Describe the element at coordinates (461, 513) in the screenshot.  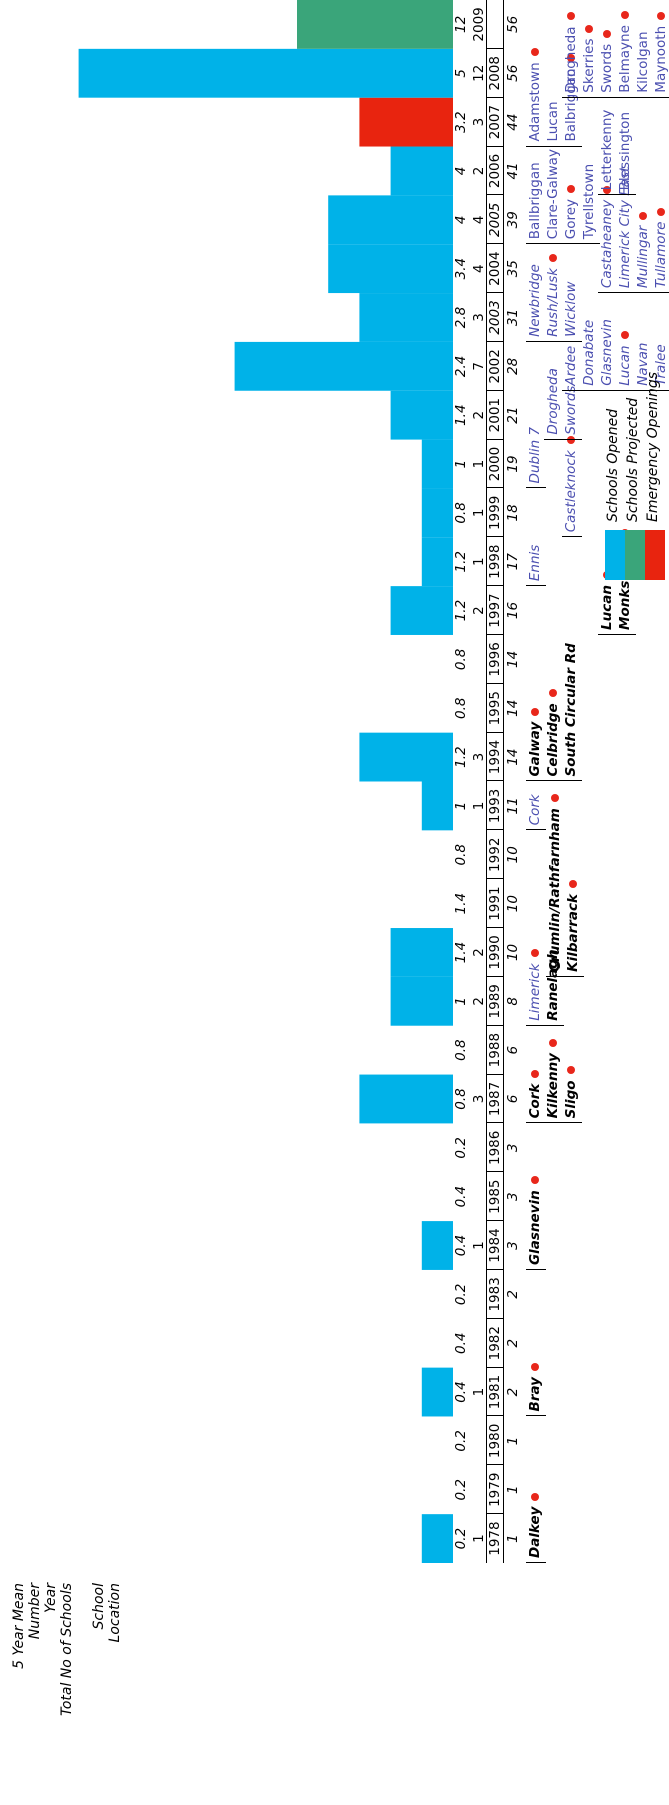
I see `mean-cell-1999: 0.8` at that location.